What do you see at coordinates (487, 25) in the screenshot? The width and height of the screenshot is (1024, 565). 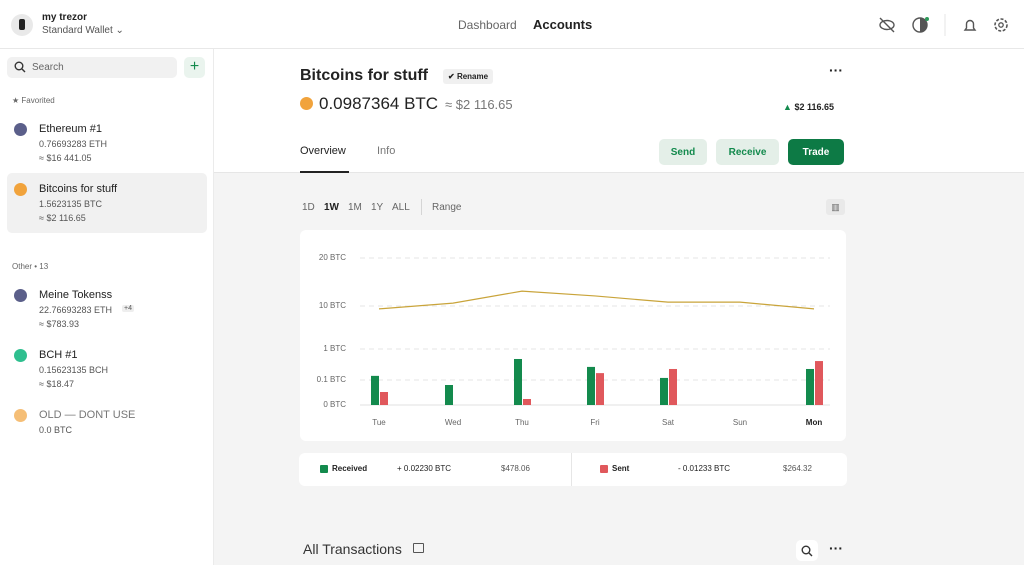 I see `nav-dashboard: Dashboard` at bounding box center [487, 25].